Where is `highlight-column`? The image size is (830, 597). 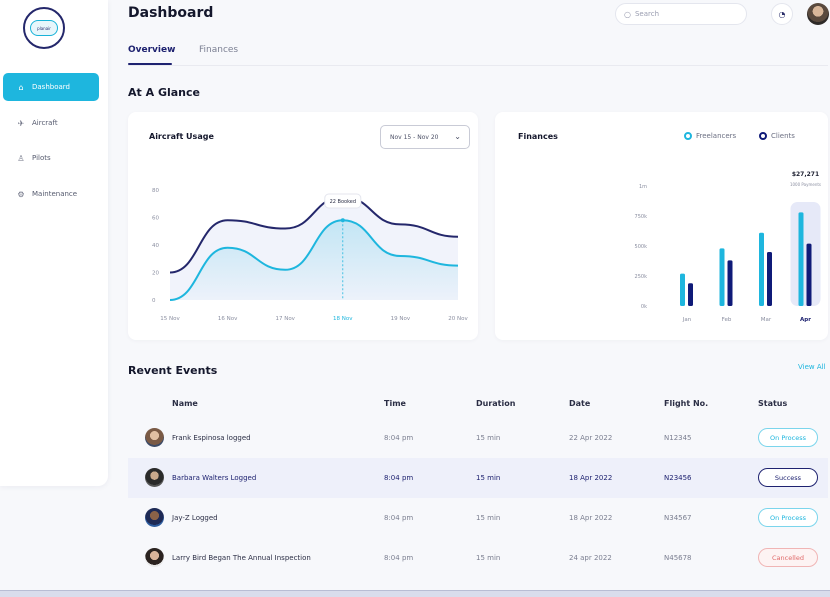 highlight-column is located at coordinates (805, 254).